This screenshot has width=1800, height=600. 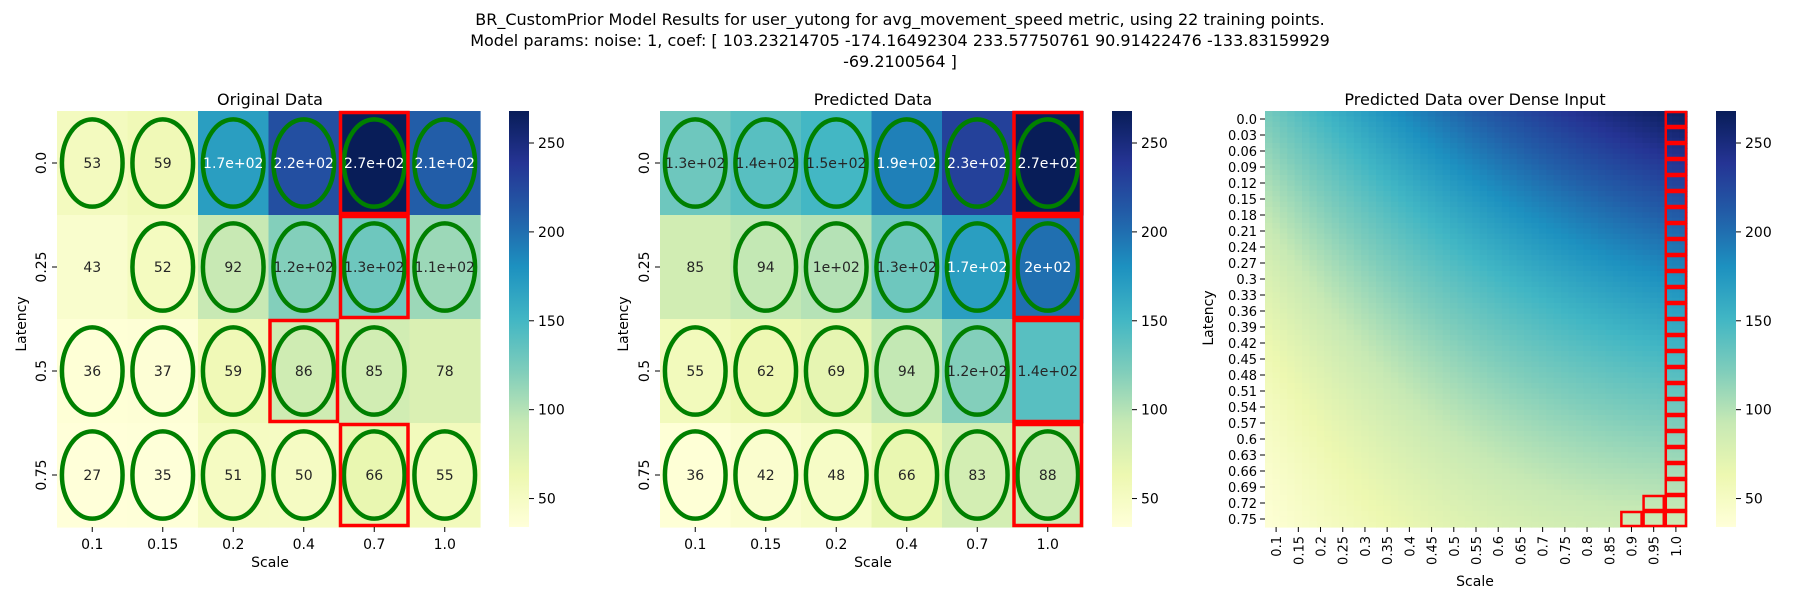 I want to click on y-tick-label: 0.48, so click(x=1242, y=376).